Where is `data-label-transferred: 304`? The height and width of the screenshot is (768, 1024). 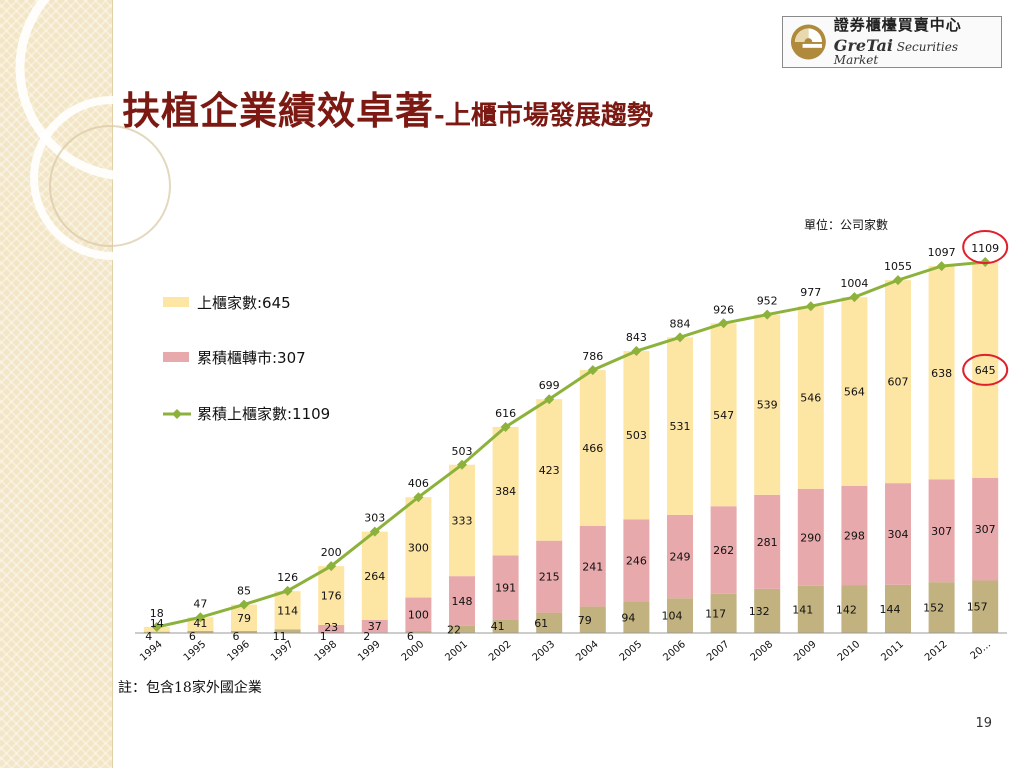 data-label-transferred: 304 is located at coordinates (898, 534).